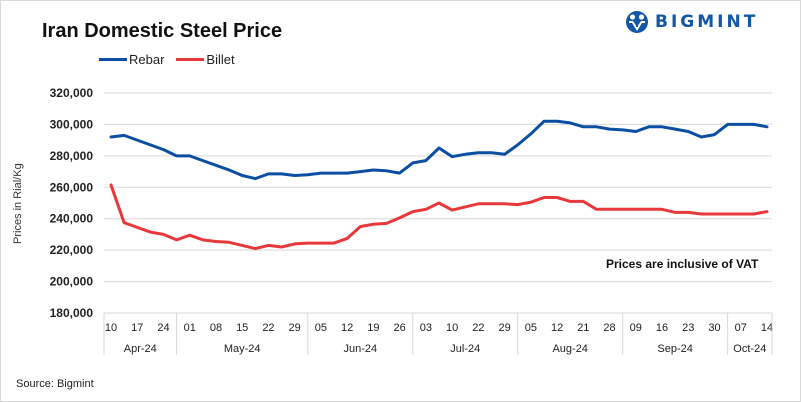 The width and height of the screenshot is (801, 402). I want to click on y-tick-label: 180,000, so click(72, 313).